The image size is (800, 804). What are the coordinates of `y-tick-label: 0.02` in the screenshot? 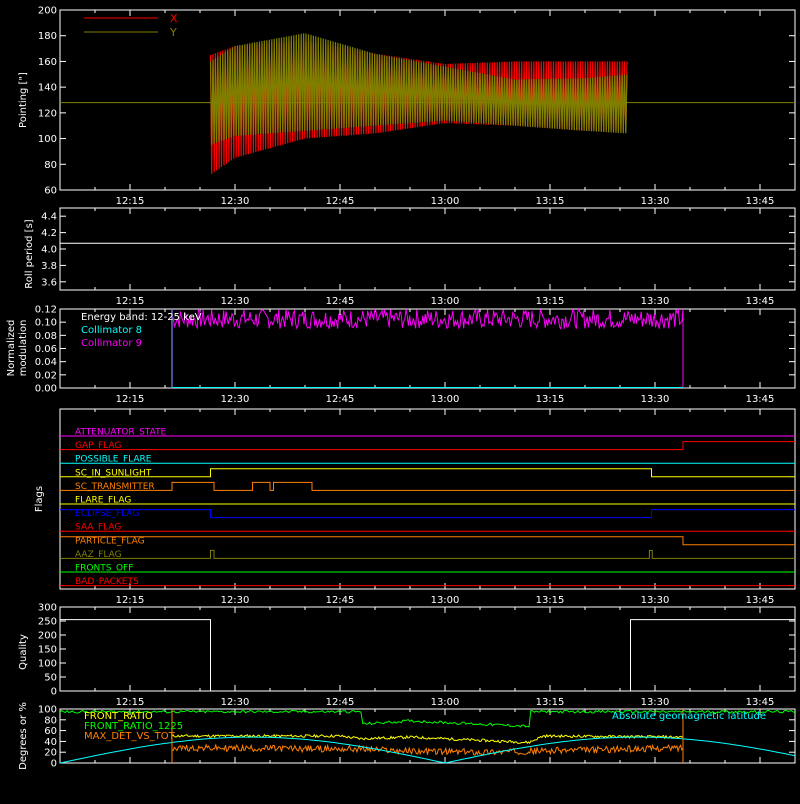 It's located at (46, 375).